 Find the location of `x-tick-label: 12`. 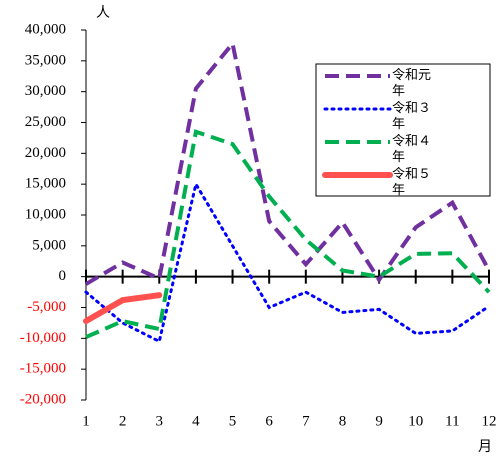

x-tick-label: 12 is located at coordinates (489, 421).